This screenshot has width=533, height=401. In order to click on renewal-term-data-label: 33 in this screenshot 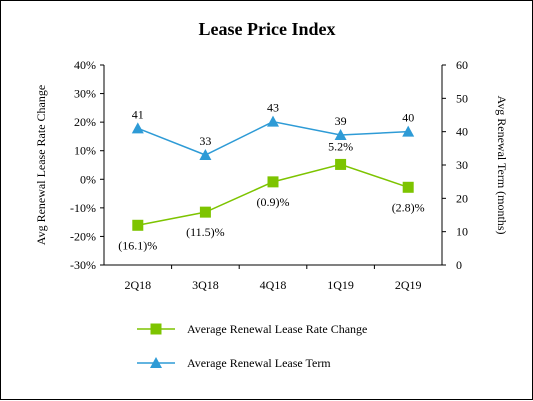, I will do `click(205, 141)`.